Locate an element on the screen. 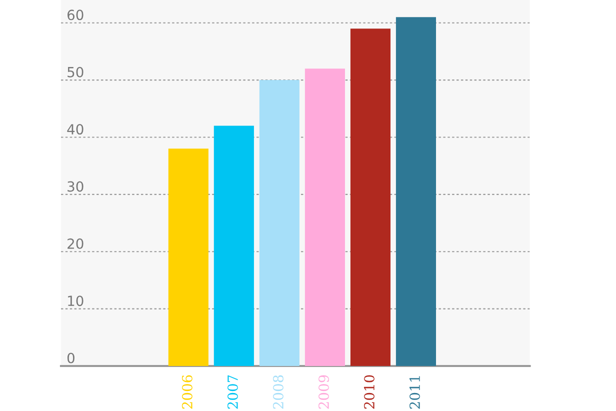 The image size is (616, 411). x-tick-label: 2011 is located at coordinates (415, 392).